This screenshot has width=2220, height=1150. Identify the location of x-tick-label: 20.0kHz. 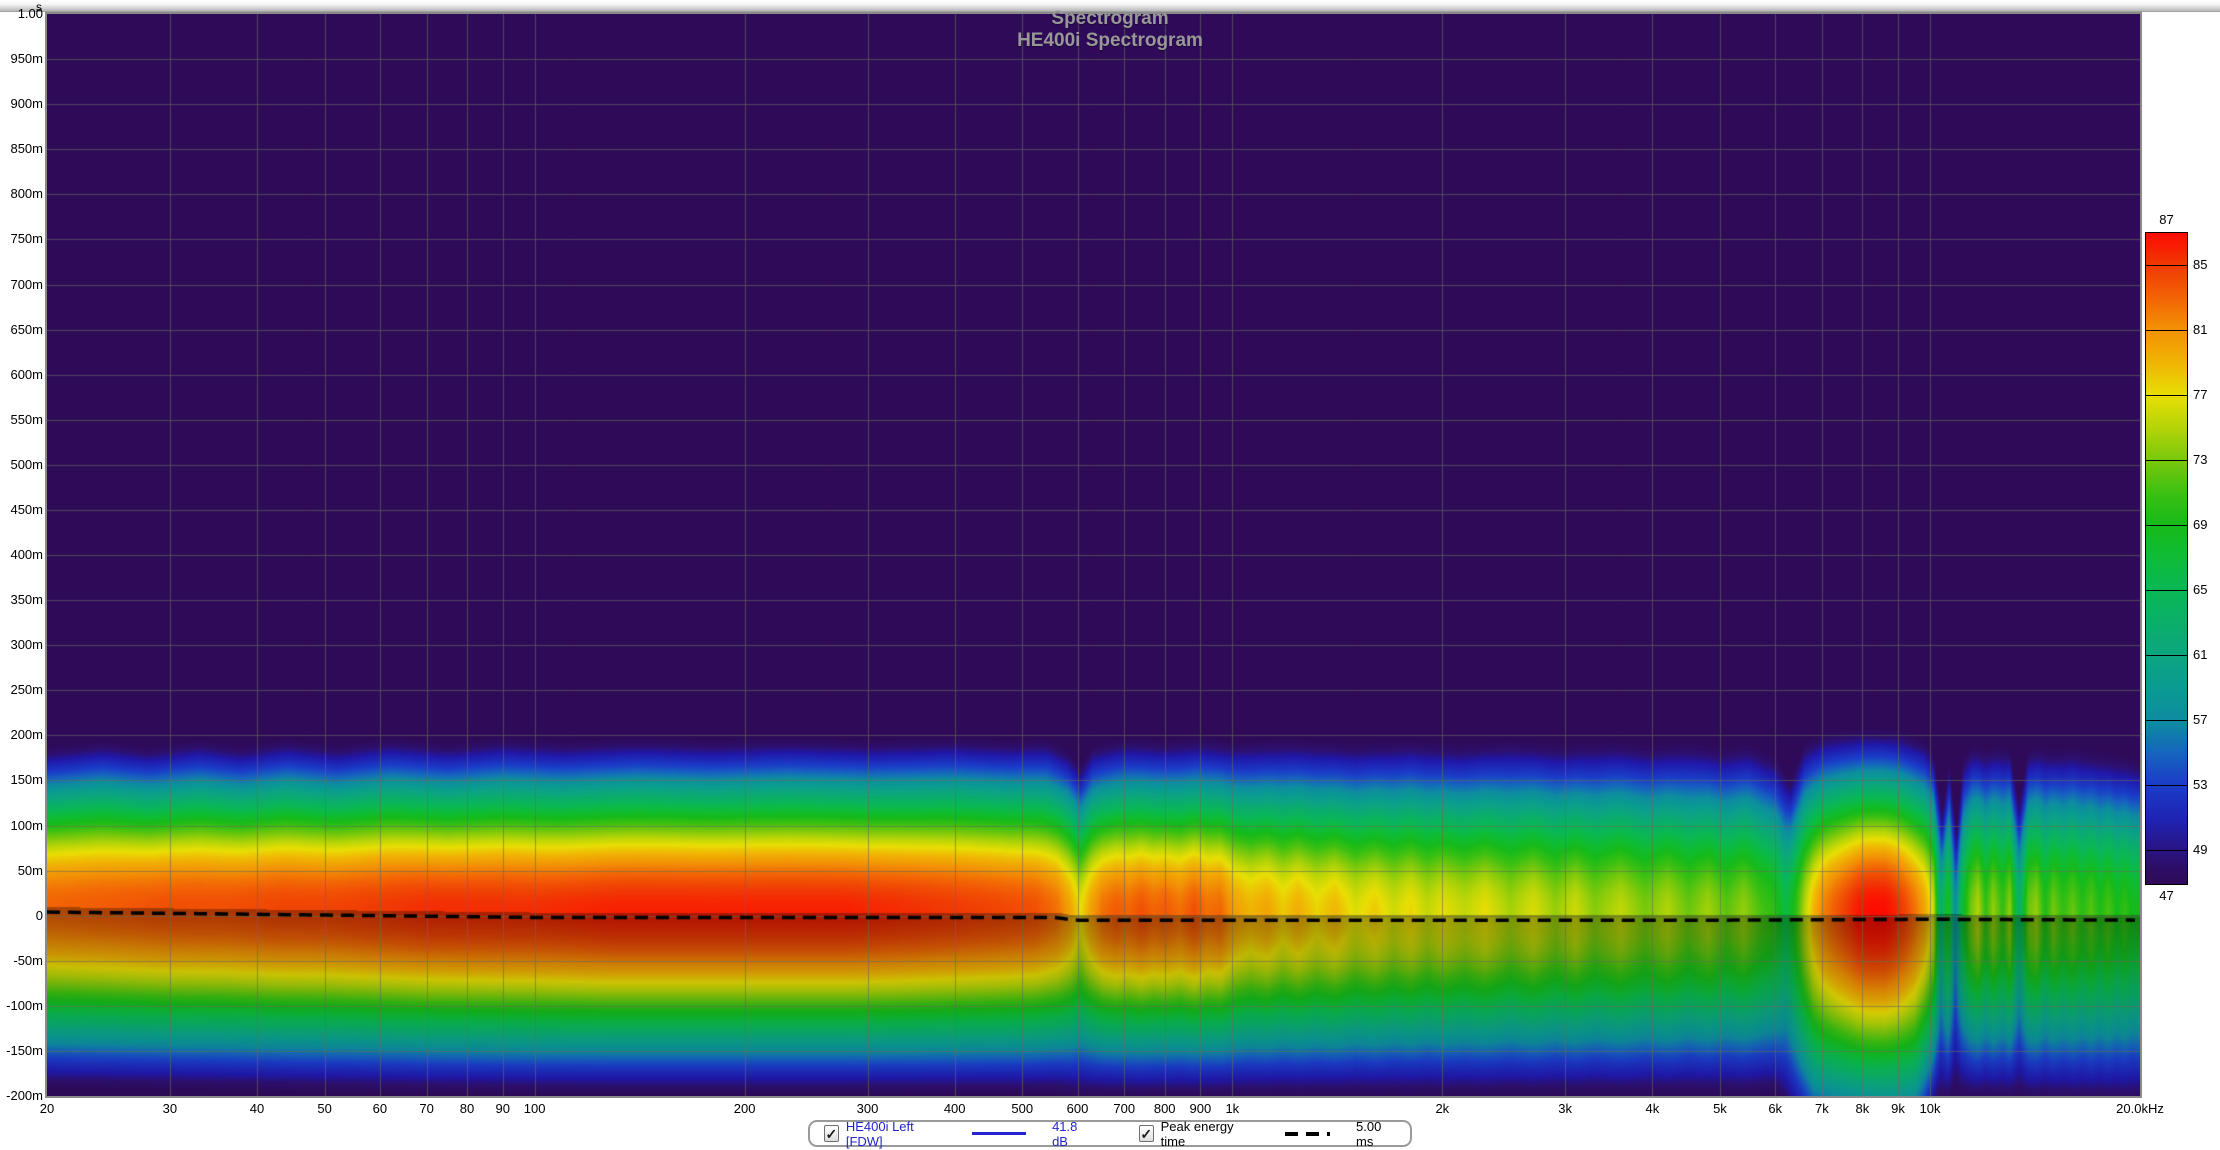
(2140, 1108).